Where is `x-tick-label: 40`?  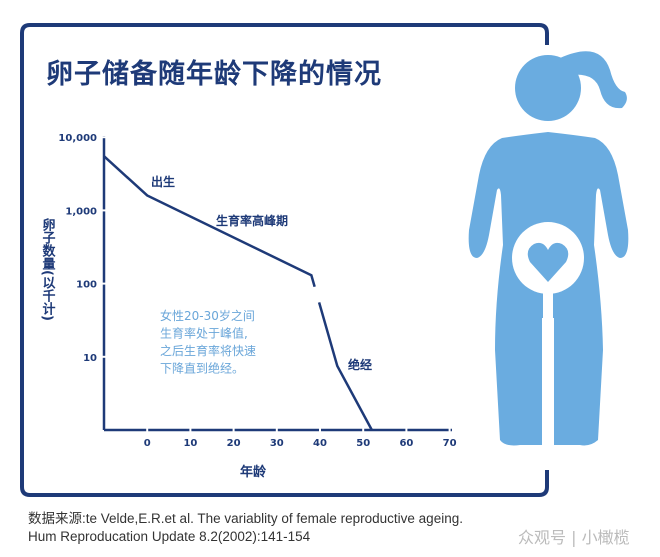 x-tick-label: 40 is located at coordinates (320, 443).